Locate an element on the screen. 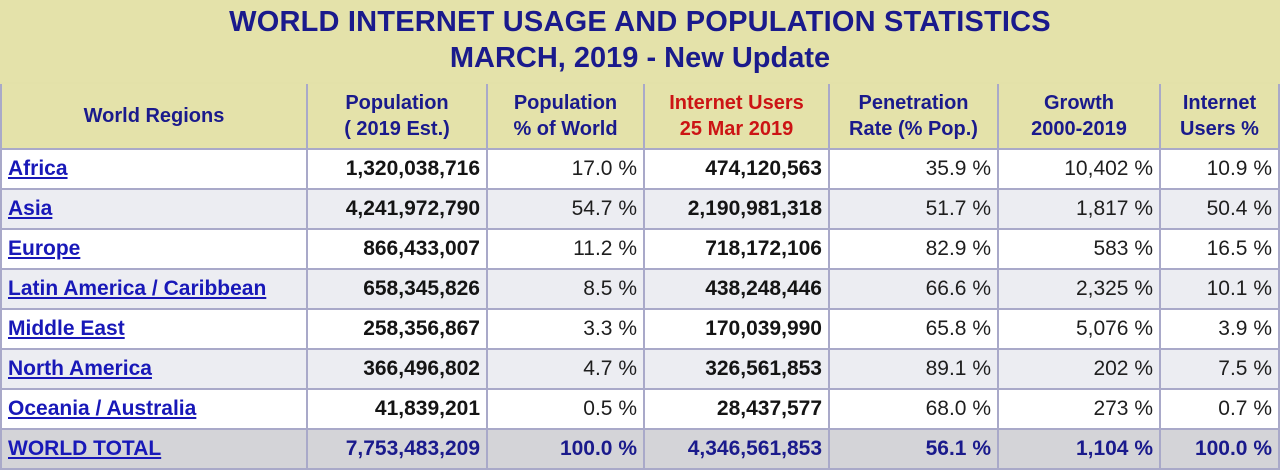 The height and width of the screenshot is (470, 1280). penetration-cell: 66.6 % is located at coordinates (914, 290).